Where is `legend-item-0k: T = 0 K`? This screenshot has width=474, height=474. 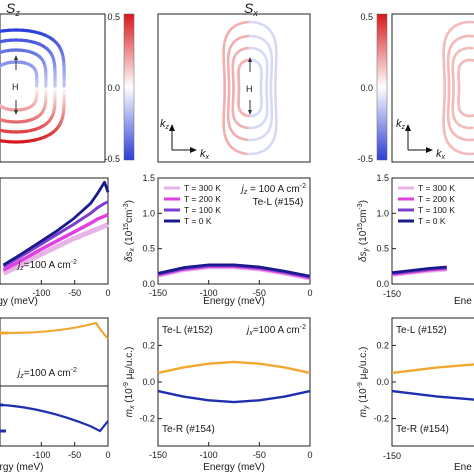 legend-item-0k: T = 0 K is located at coordinates (188, 221).